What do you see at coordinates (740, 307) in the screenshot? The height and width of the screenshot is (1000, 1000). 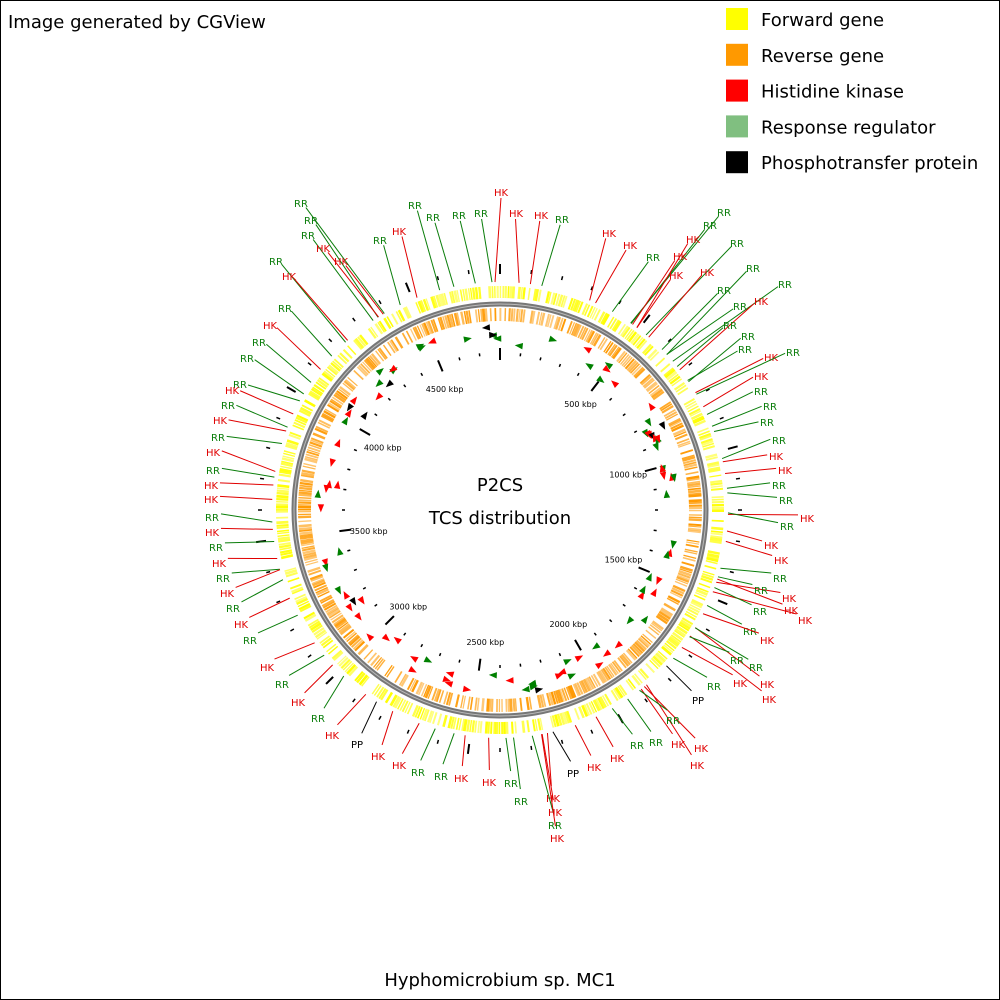 I see `feature-label: RR` at bounding box center [740, 307].